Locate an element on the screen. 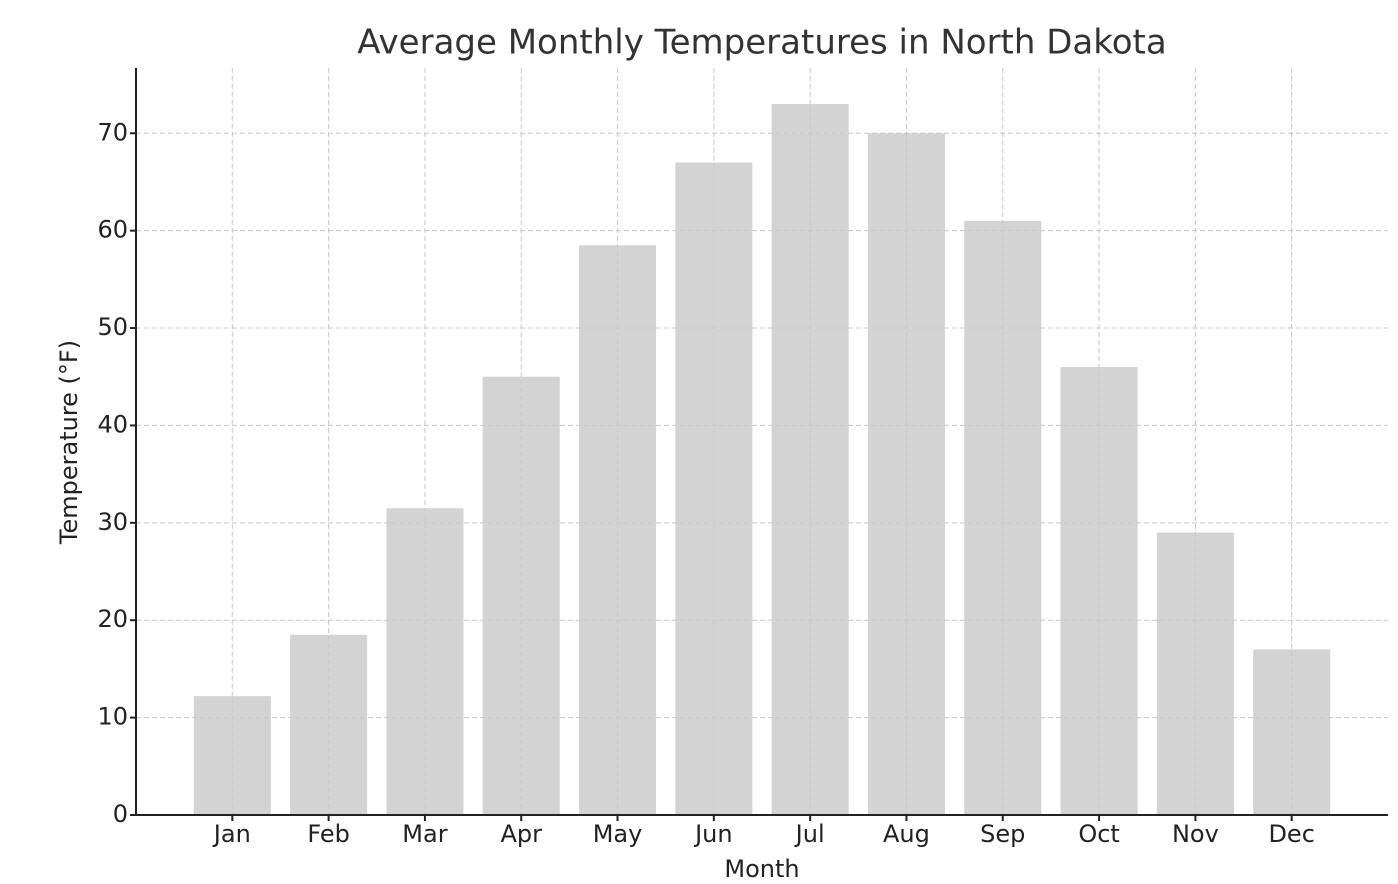 This screenshot has height=884, width=1398. x-axis-label: Month is located at coordinates (761, 869).